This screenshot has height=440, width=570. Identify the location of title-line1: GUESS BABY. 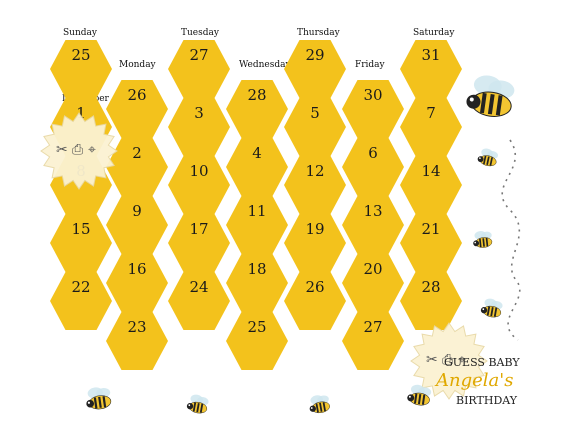
(482, 362).